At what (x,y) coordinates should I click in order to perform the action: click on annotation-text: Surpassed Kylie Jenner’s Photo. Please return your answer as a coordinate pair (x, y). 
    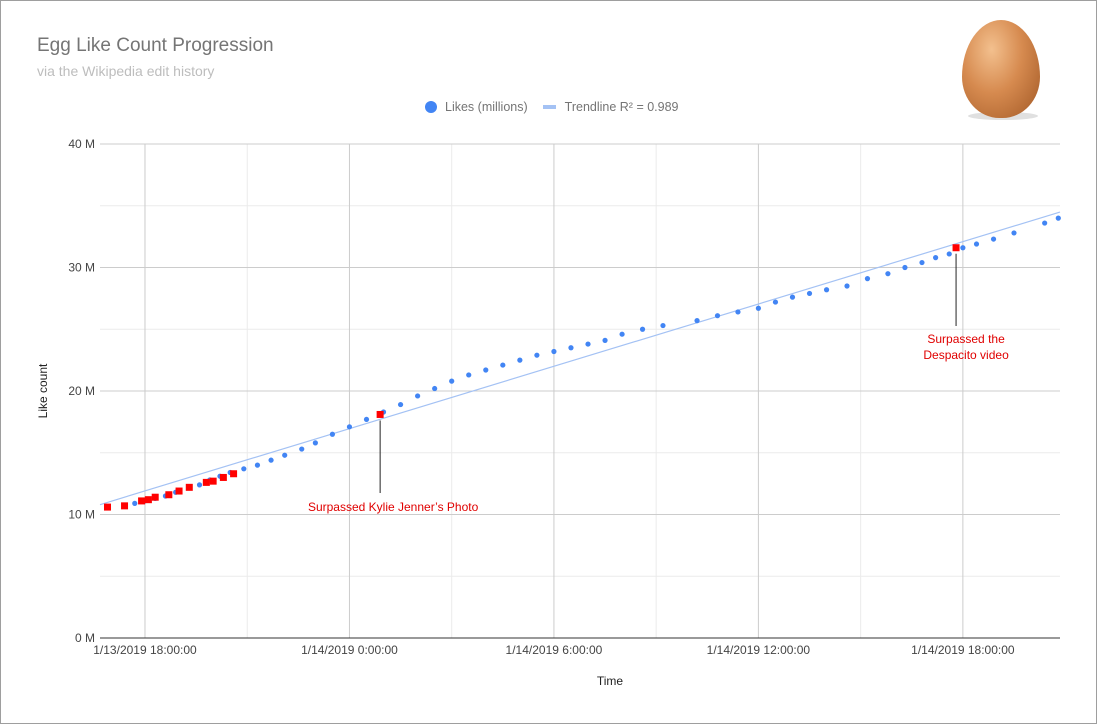
    Looking at the image, I should click on (393, 507).